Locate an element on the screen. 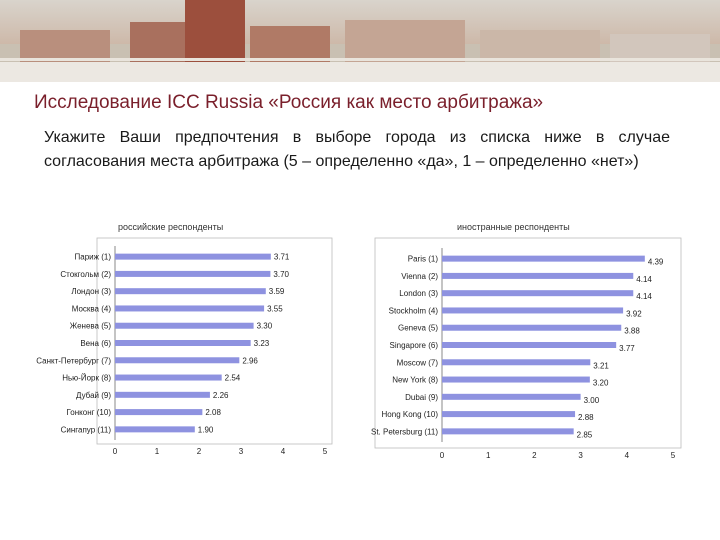 This screenshot has width=720, height=540. value-label: 3.20 is located at coordinates (601, 383).